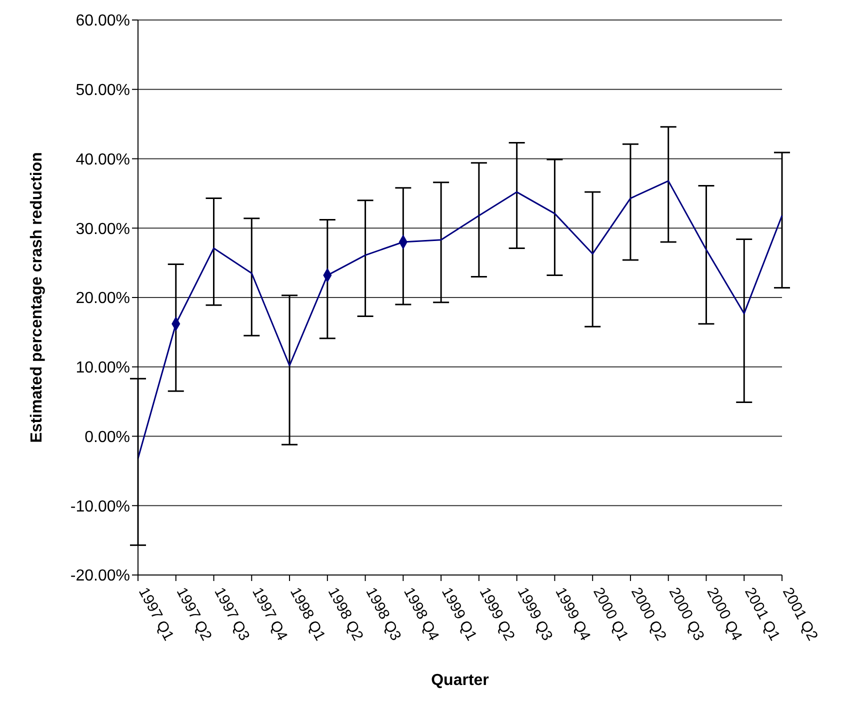 The height and width of the screenshot is (713, 865). What do you see at coordinates (100, 507) in the screenshot?
I see `y-tick-label: -10.00%` at bounding box center [100, 507].